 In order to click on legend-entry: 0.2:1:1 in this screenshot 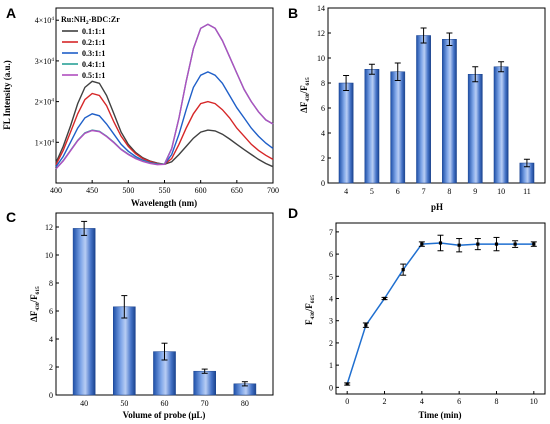, I will do `click(93, 42)`.